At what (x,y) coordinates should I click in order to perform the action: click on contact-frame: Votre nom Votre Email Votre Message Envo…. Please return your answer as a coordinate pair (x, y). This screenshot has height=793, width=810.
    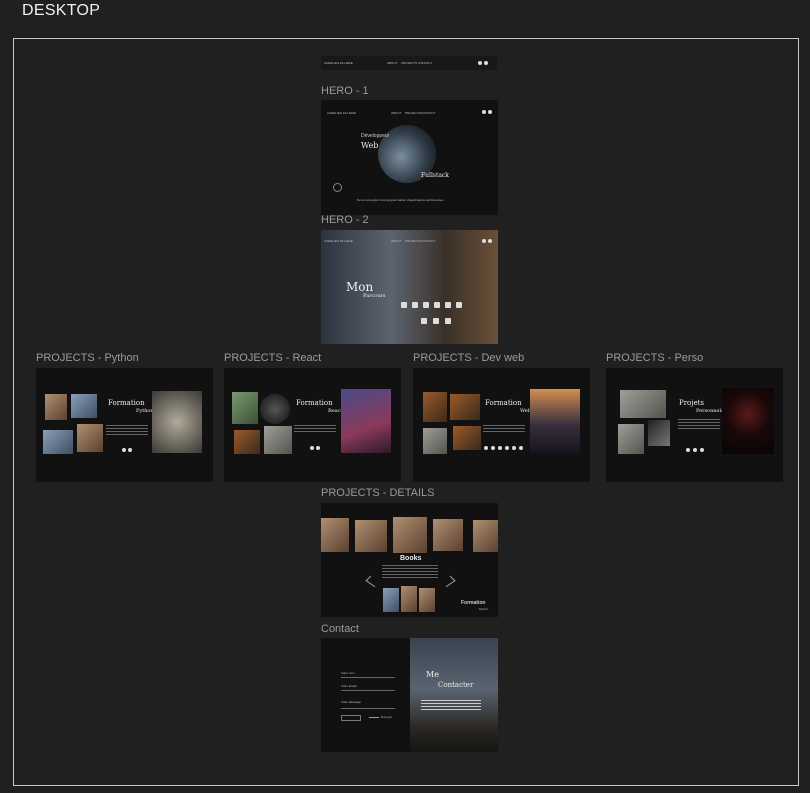
    Looking at the image, I should click on (409, 695).